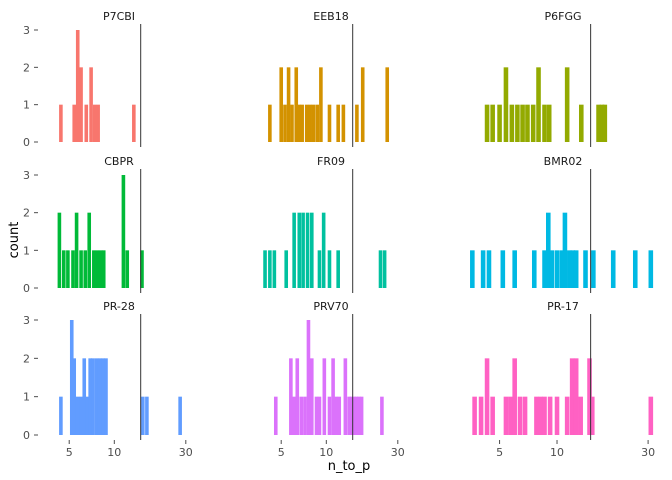 This screenshot has width=672, height=480. I want to click on facet-strip-label: PR-17, so click(563, 306).